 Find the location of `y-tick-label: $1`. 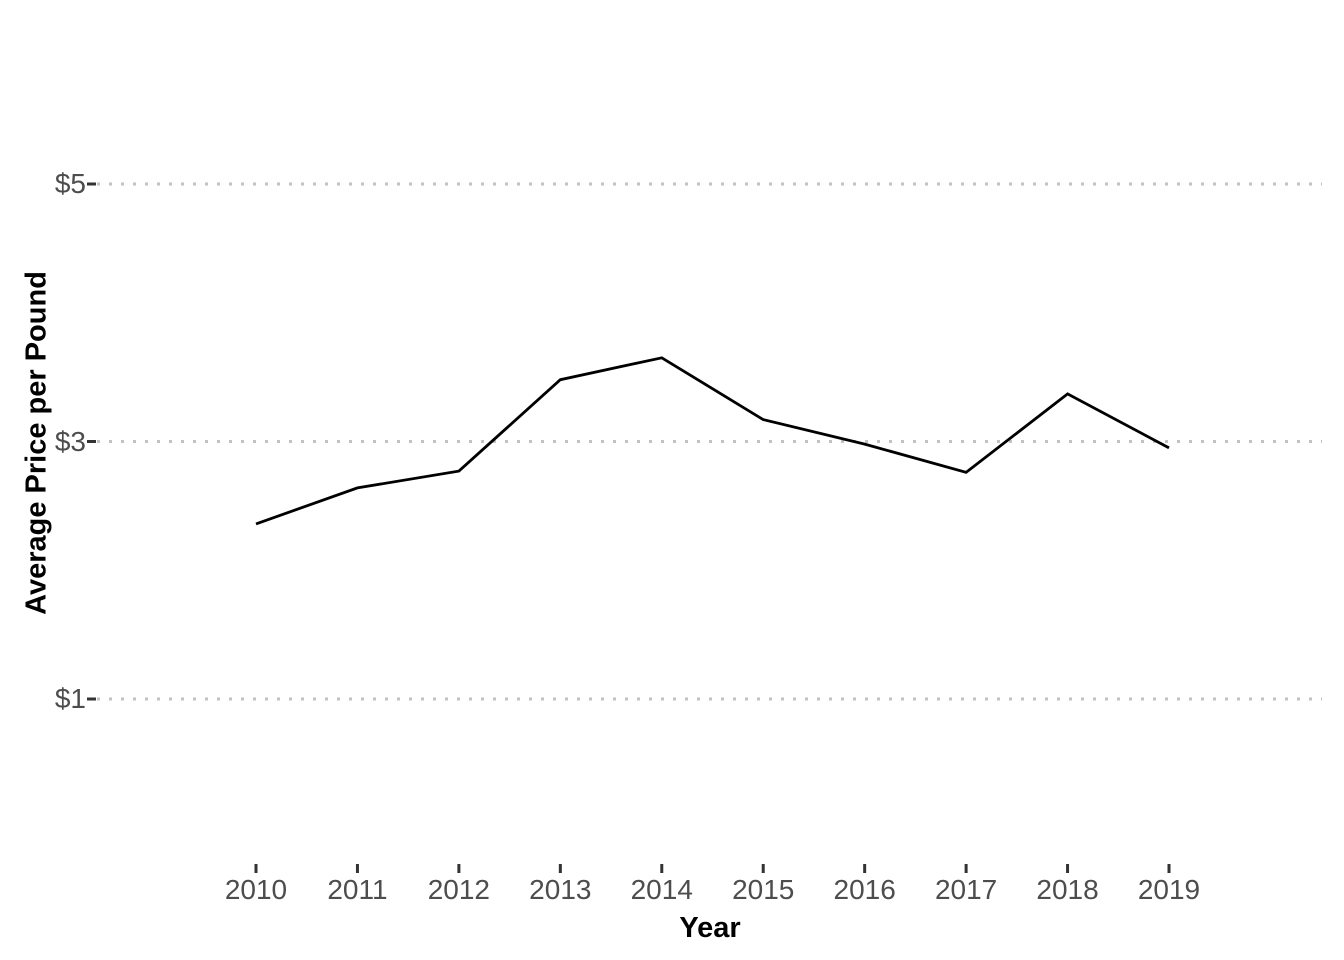

y-tick-label: $1 is located at coordinates (70, 698).